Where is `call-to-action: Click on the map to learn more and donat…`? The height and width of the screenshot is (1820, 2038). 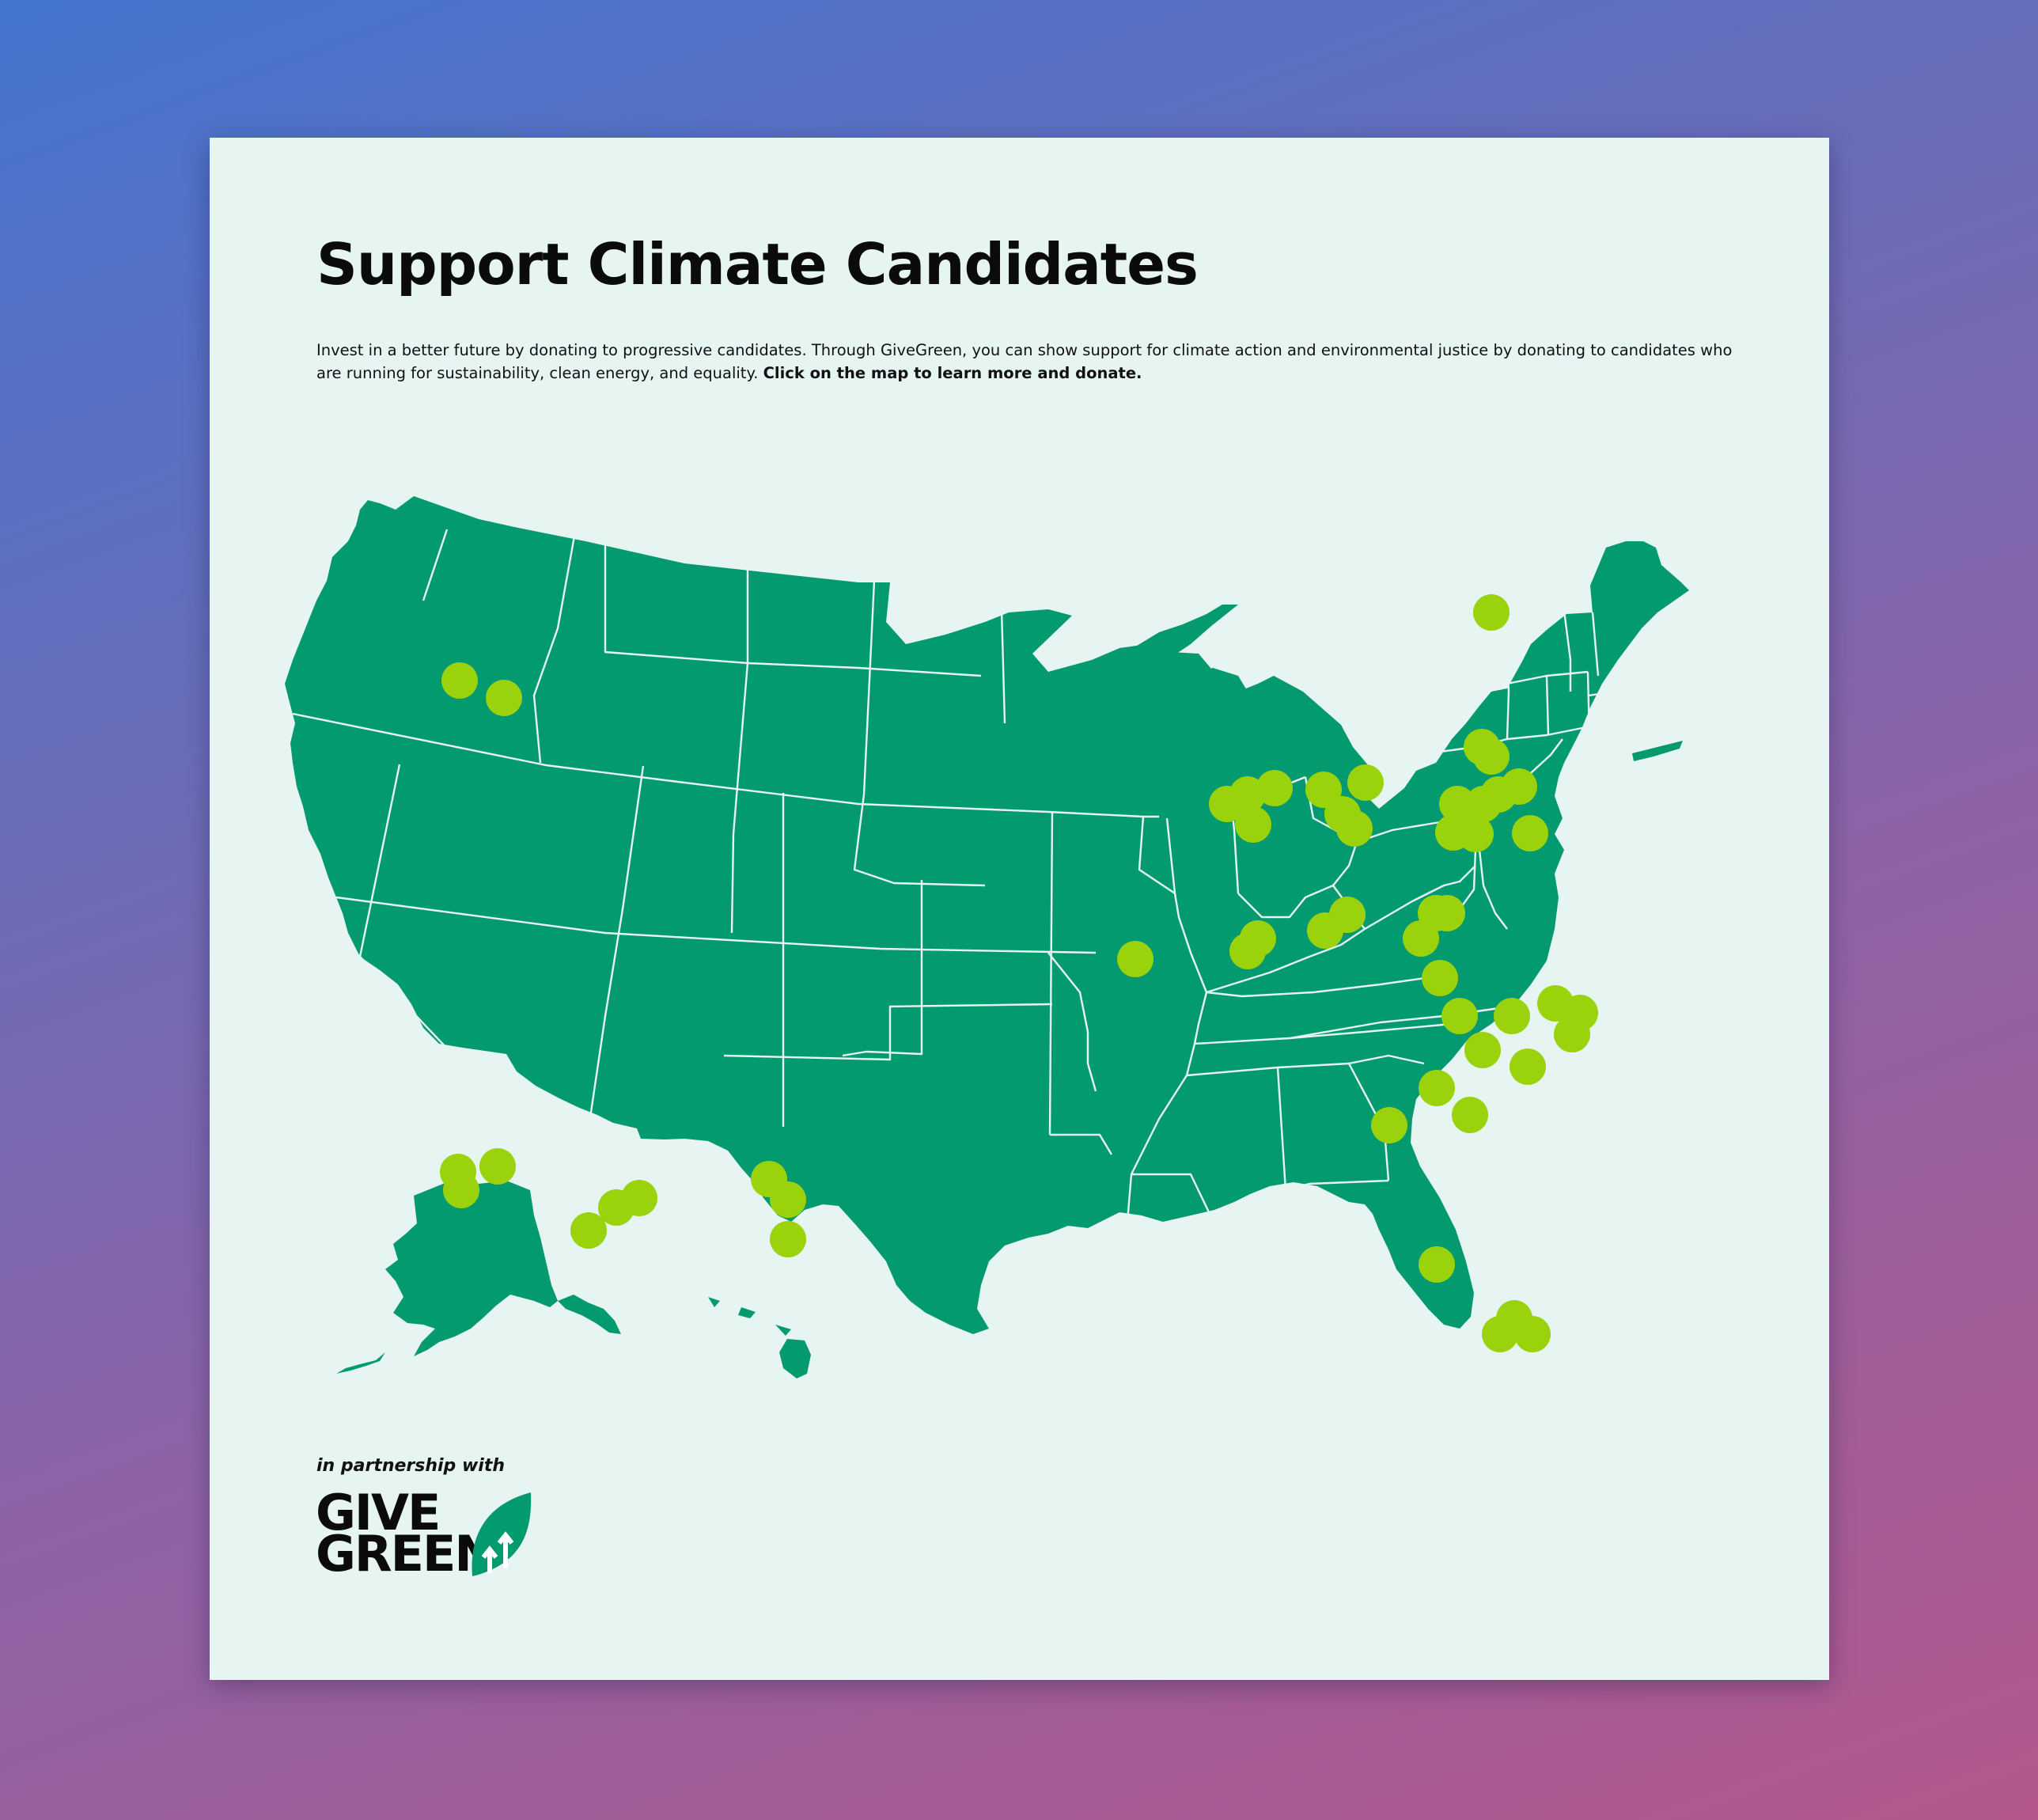
call-to-action: Click on the map to learn more and donat… is located at coordinates (953, 373).